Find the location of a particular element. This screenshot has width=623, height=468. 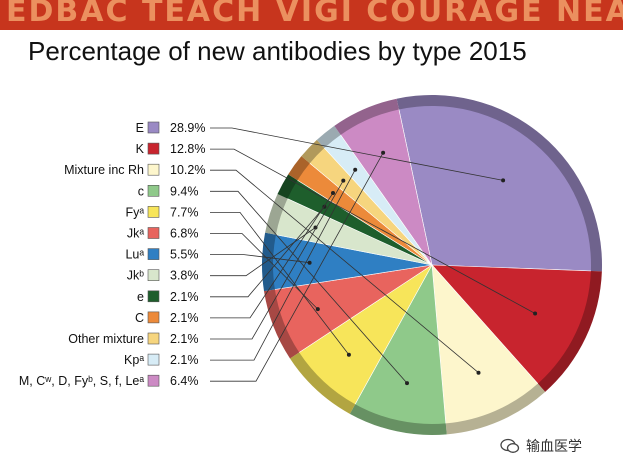

data-label-lu: 5.5% is located at coordinates (184, 255).